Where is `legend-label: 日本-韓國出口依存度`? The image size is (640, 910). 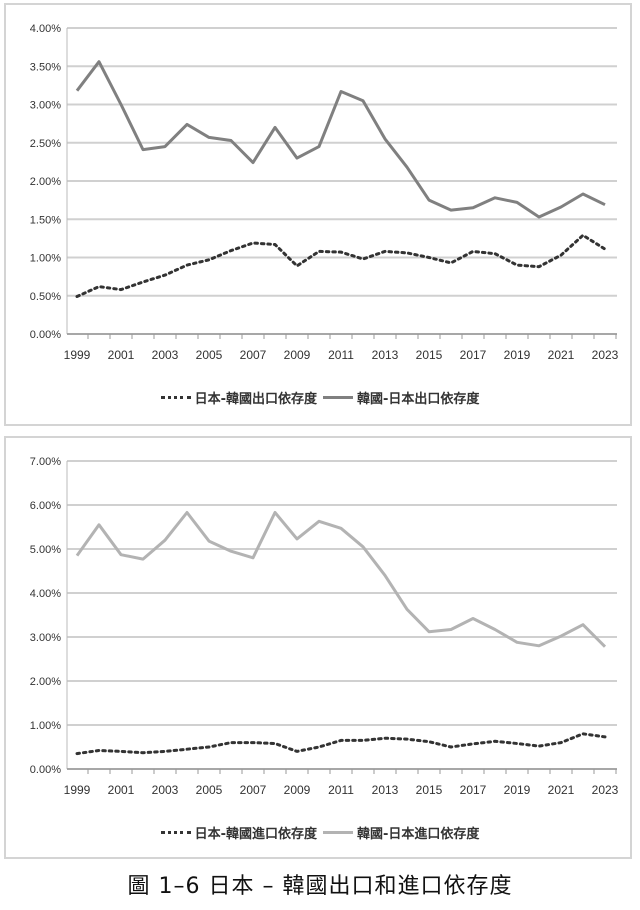
legend-label: 日本-韓國出口依存度 is located at coordinates (255, 399).